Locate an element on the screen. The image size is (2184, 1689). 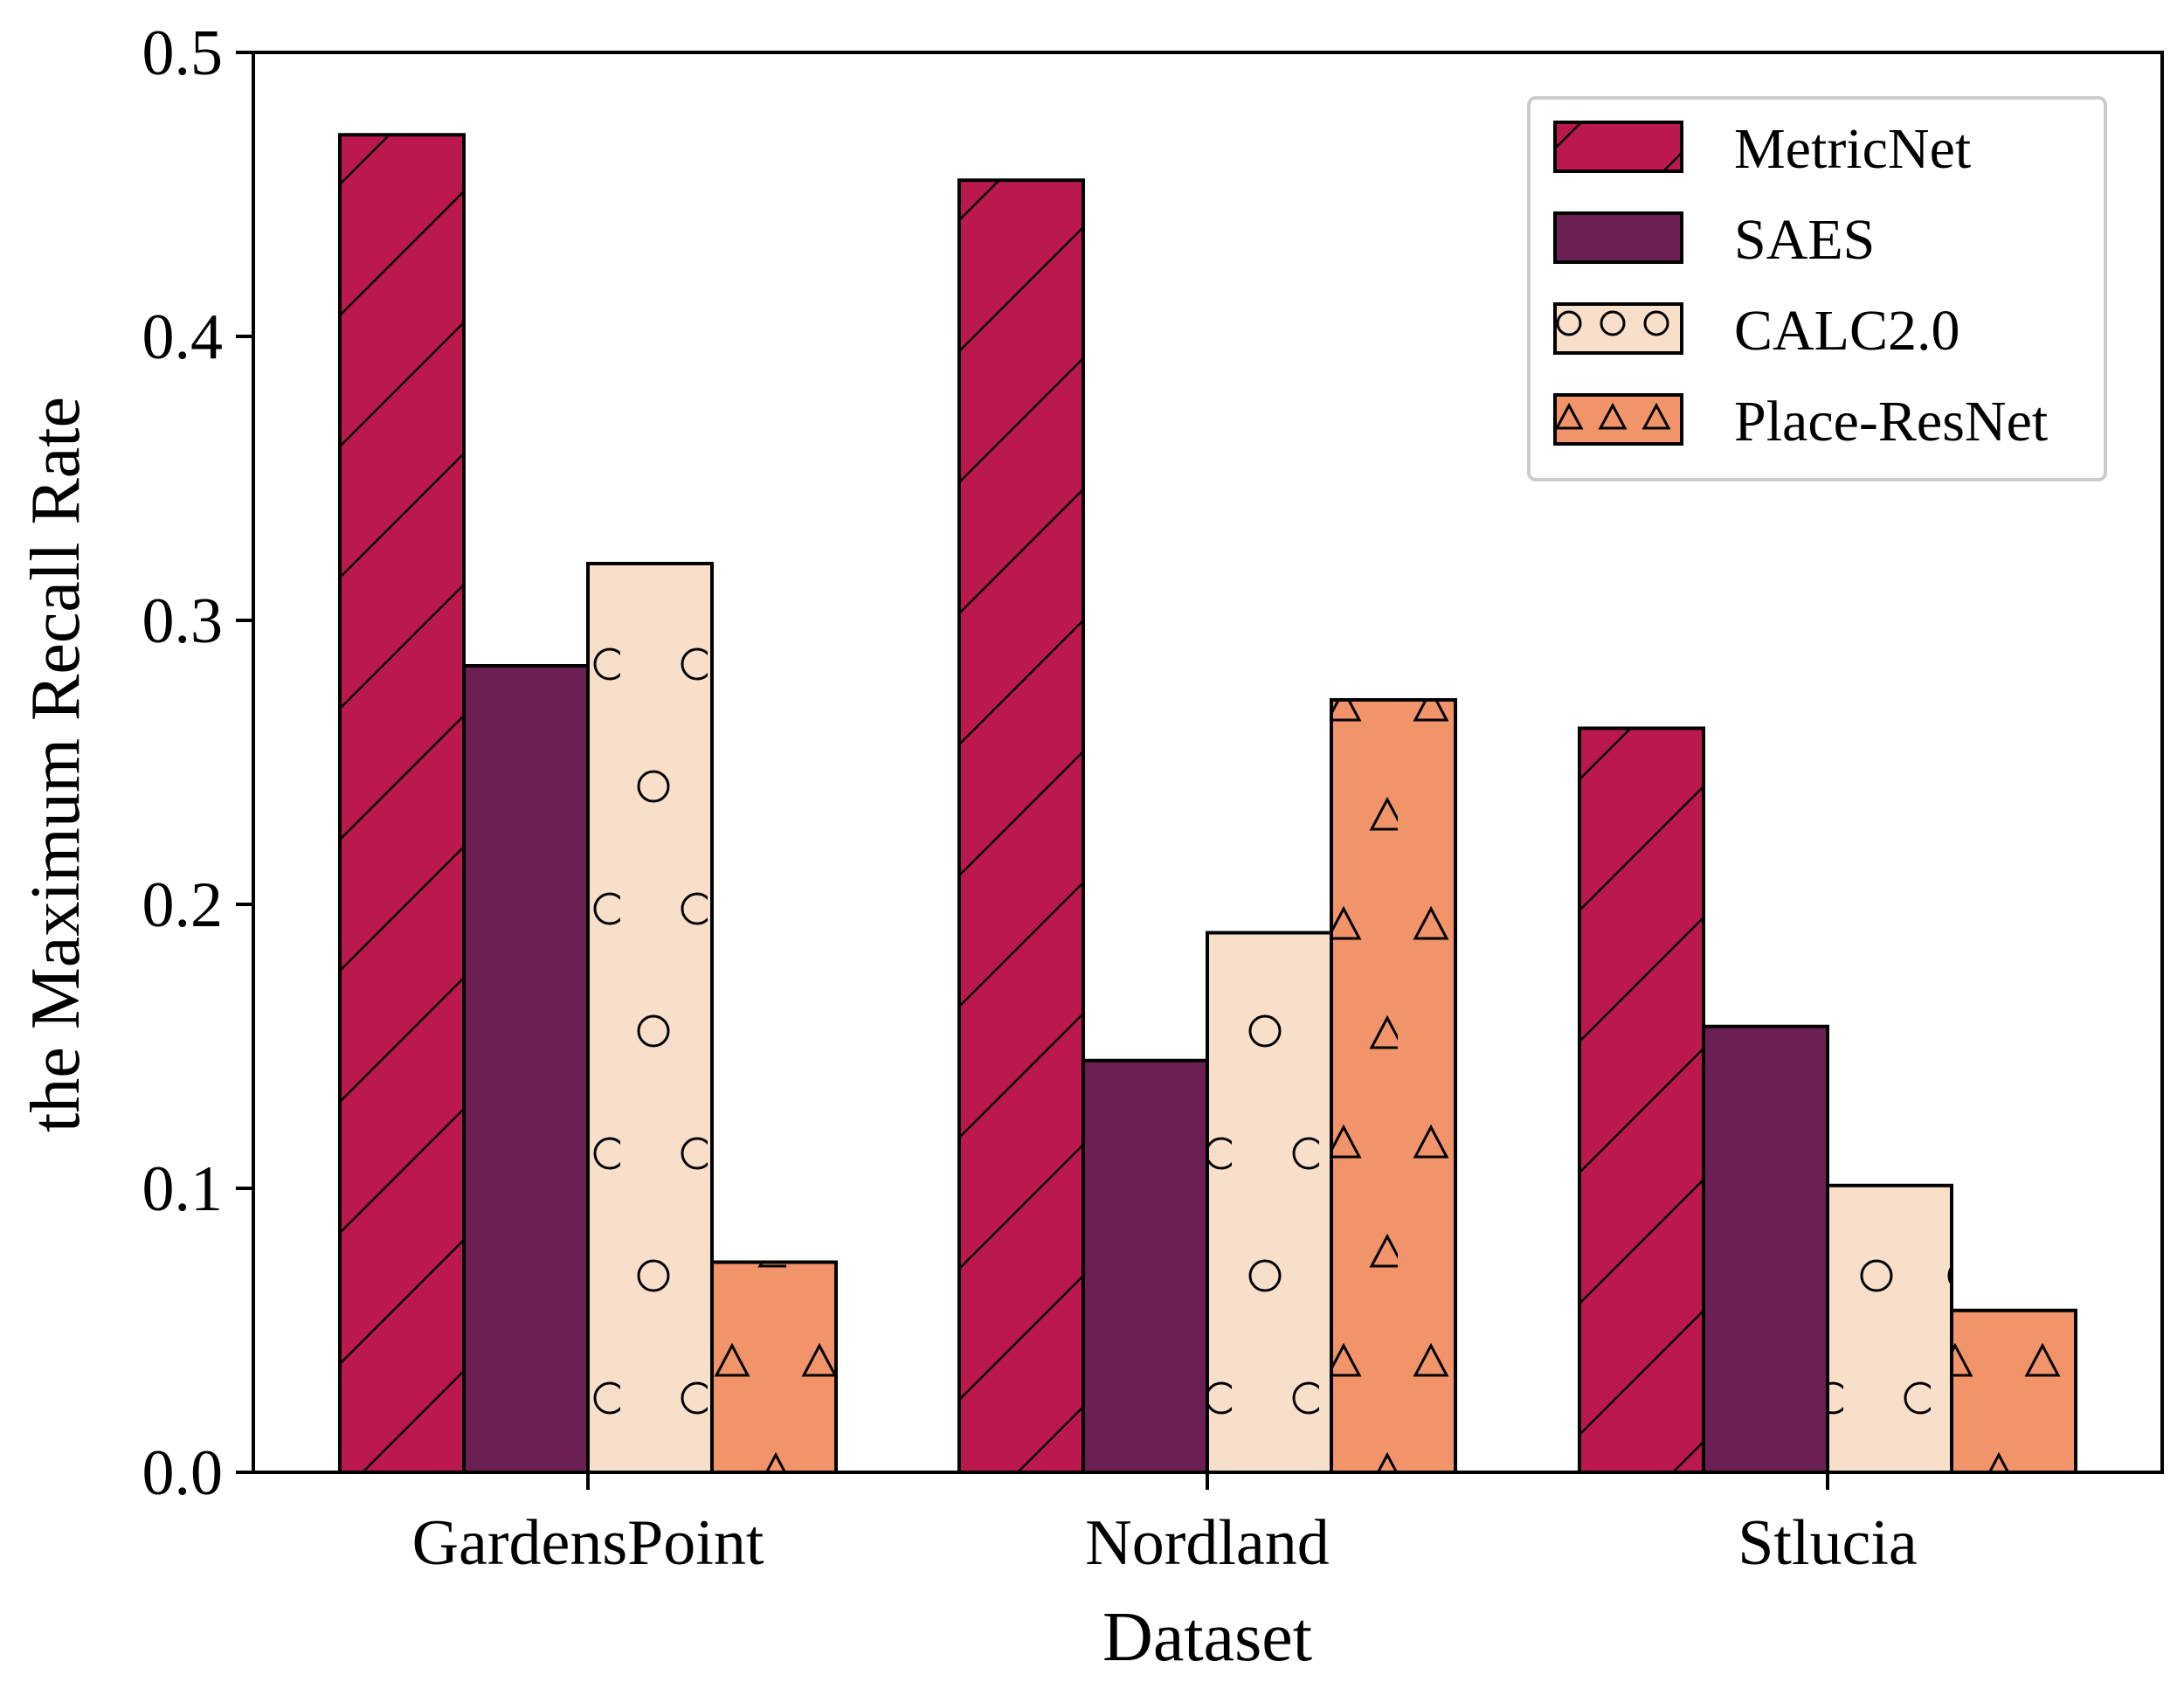
legend-item-calc2-0: CALC2.0 is located at coordinates (1756, 331).